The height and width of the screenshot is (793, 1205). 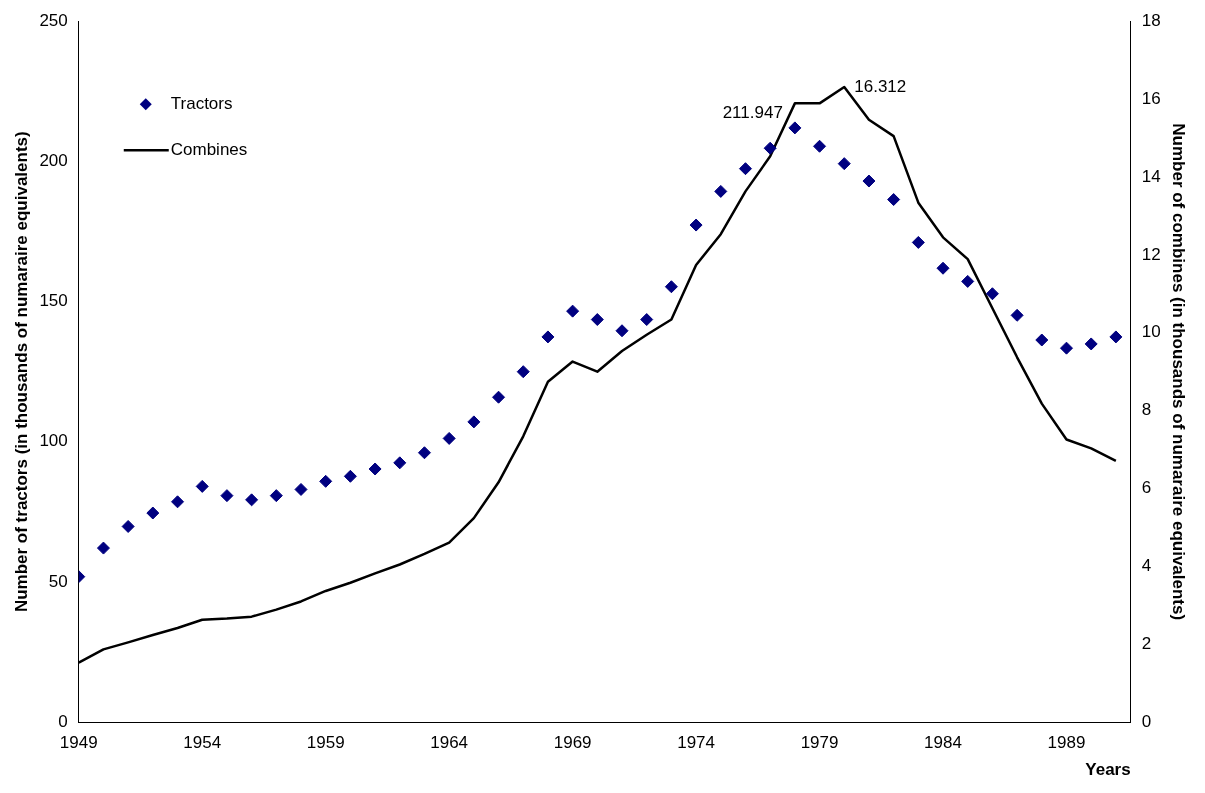 What do you see at coordinates (53, 20) in the screenshot?
I see `y-tick-label: 250` at bounding box center [53, 20].